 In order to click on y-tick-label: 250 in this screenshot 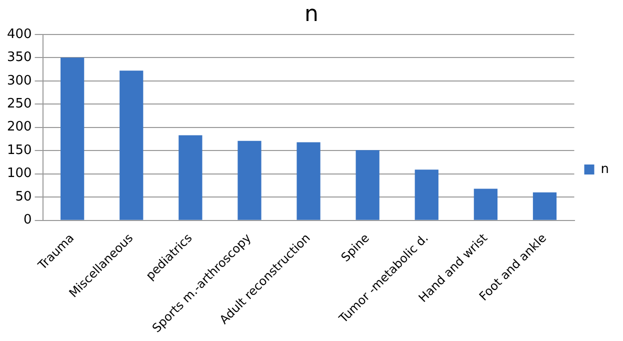, I will do `click(19, 104)`.